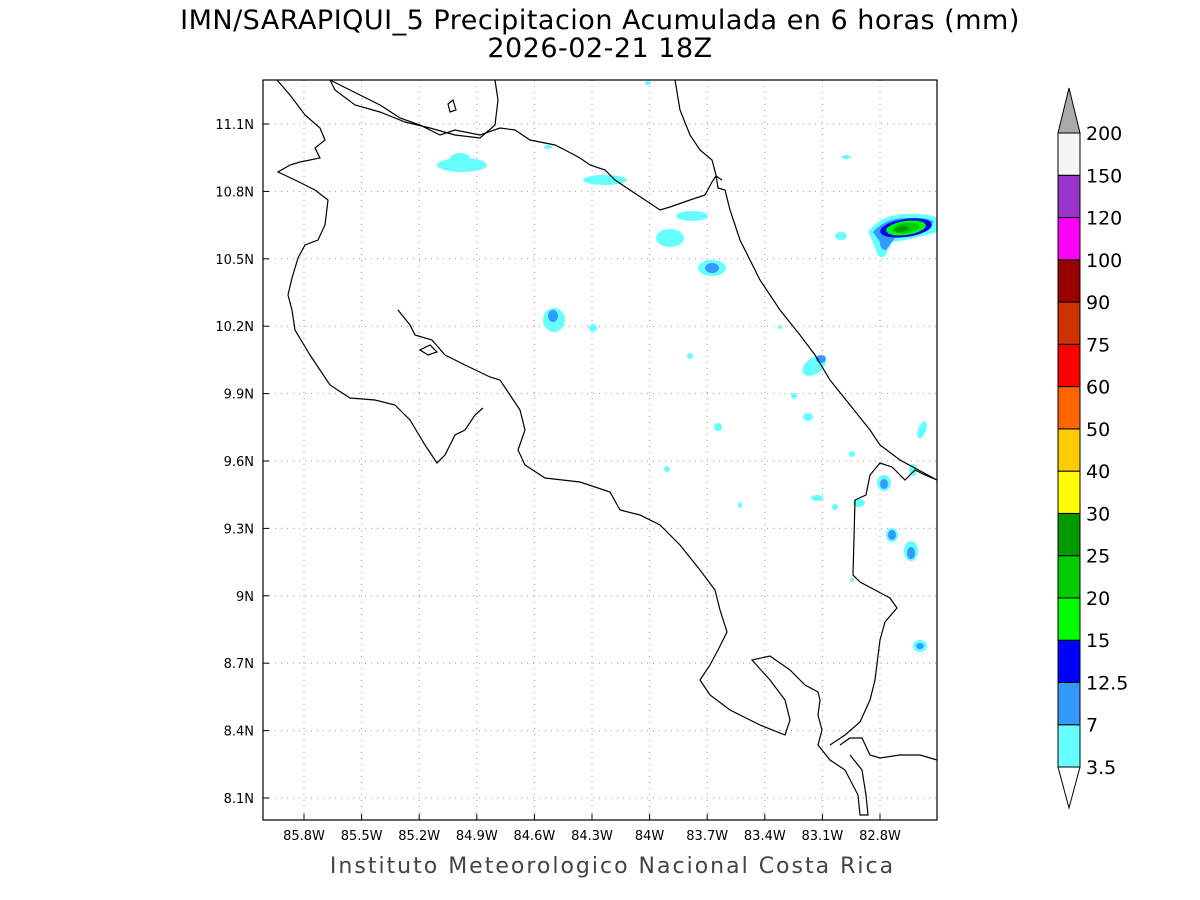 This screenshot has height=900, width=1200. What do you see at coordinates (1098, 430) in the screenshot?
I see `colorbar-label: 50` at bounding box center [1098, 430].